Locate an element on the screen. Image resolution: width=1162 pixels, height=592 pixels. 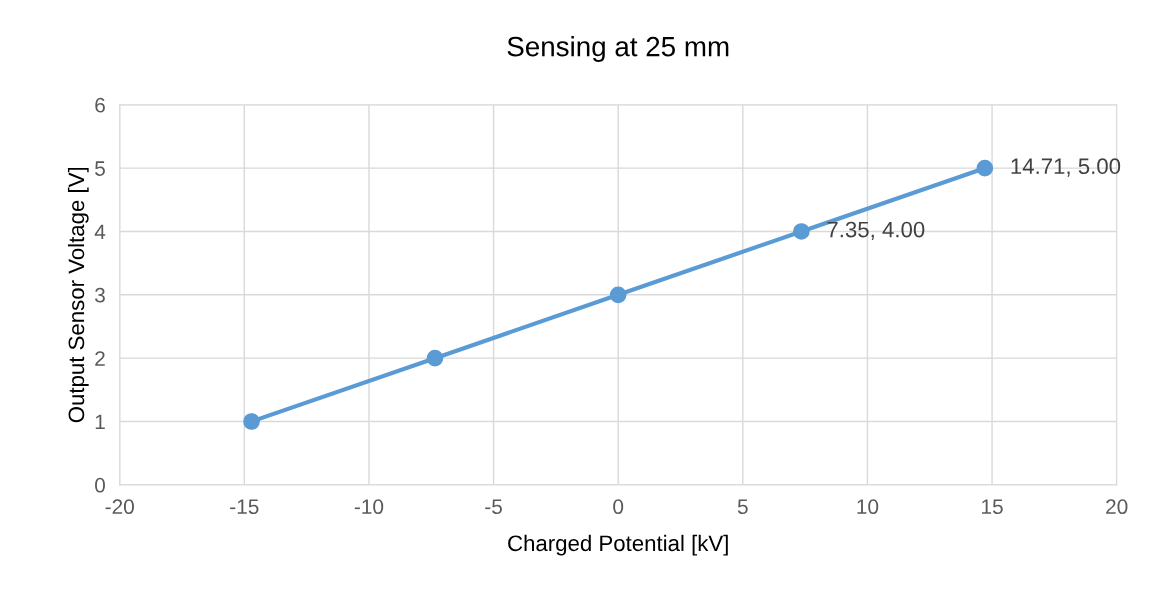
x-tick-label: 20 is located at coordinates (1117, 507).